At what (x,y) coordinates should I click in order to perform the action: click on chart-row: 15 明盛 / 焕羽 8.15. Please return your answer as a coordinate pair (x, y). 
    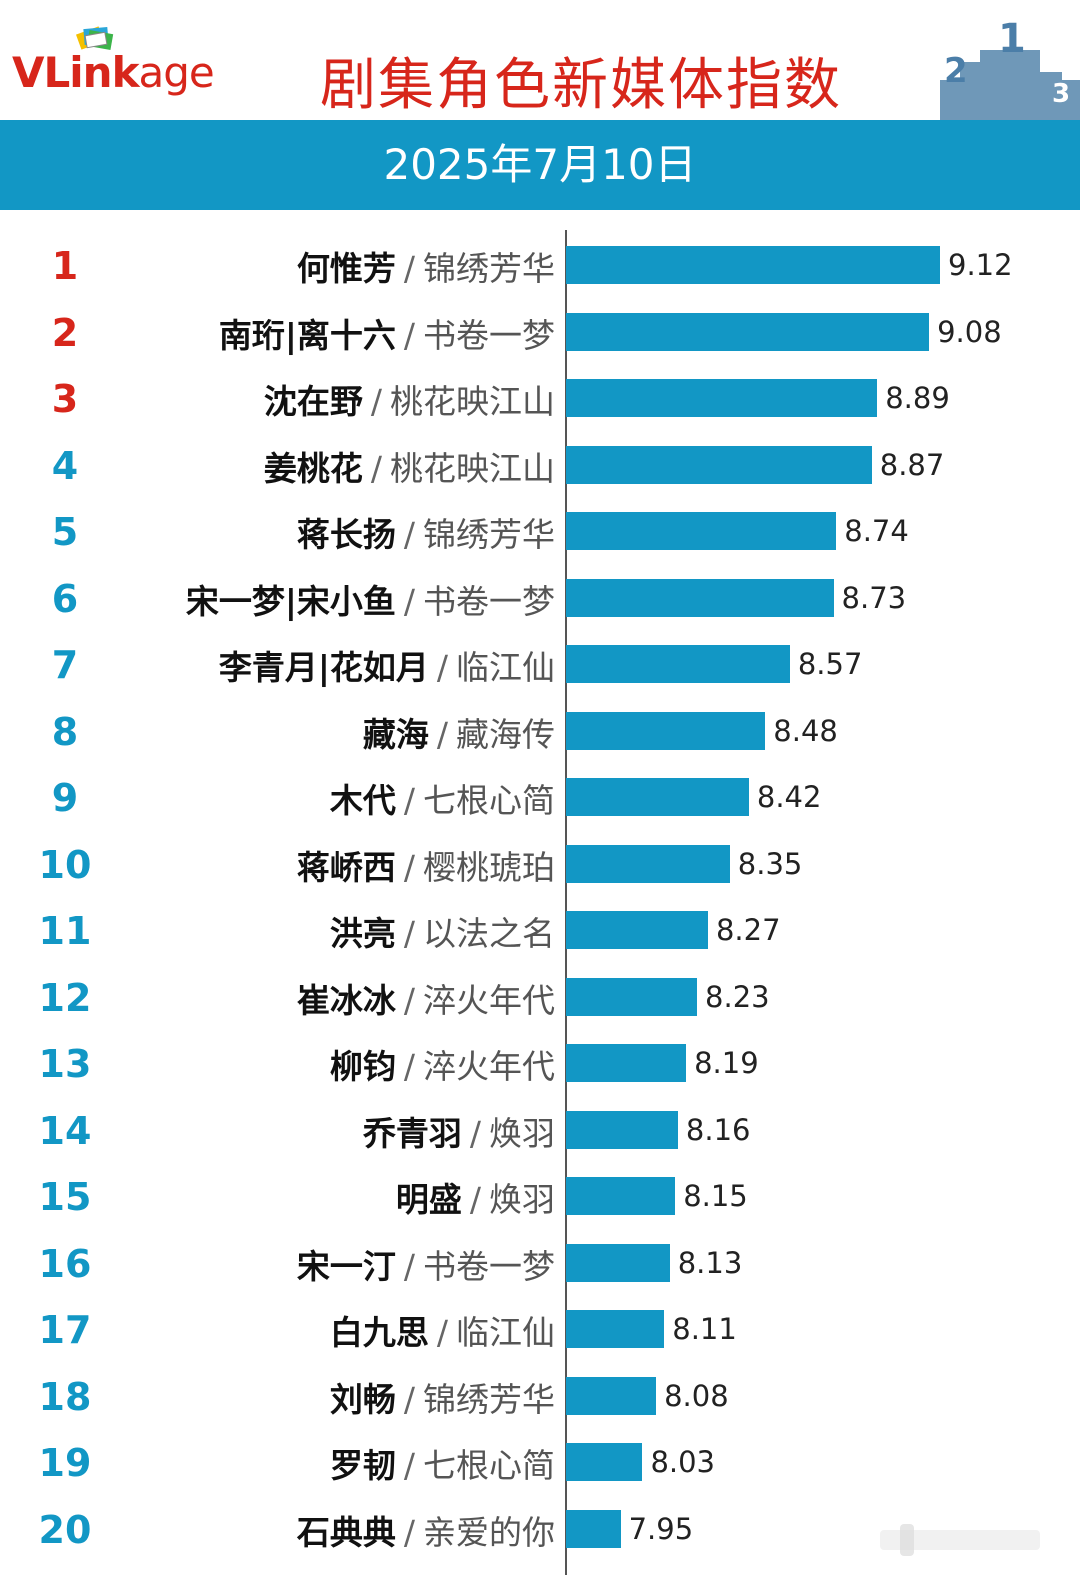
    Looking at the image, I should click on (540, 1194).